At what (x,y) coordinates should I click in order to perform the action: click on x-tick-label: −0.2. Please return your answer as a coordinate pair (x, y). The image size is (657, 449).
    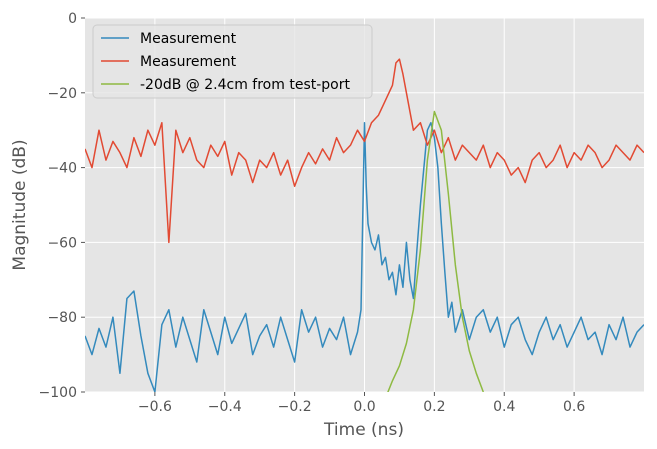
    Looking at the image, I should click on (295, 407).